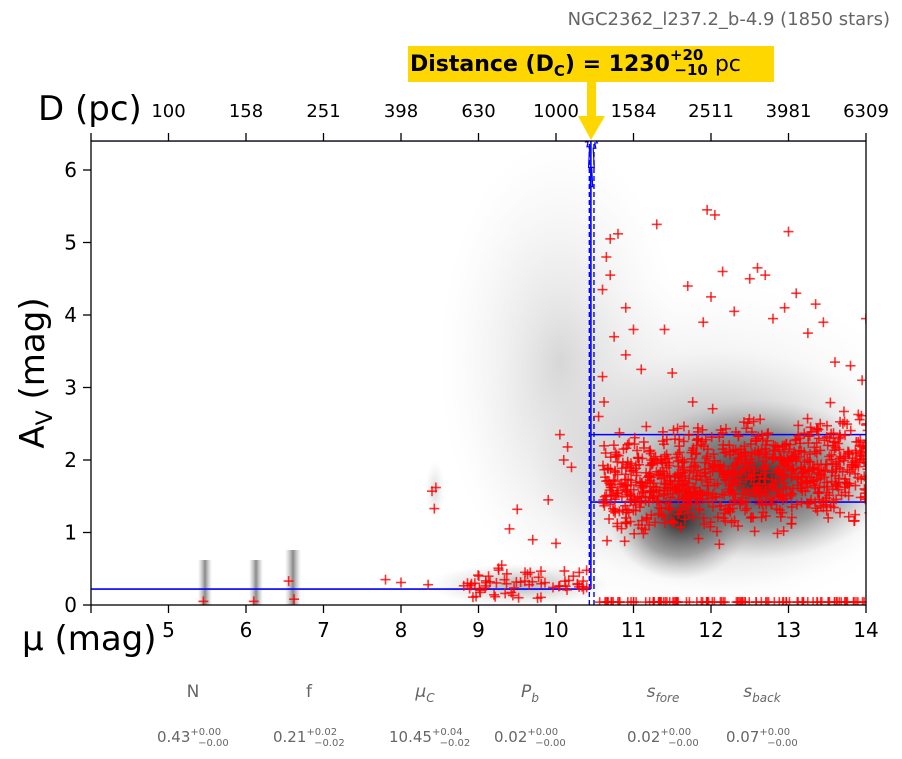 The width and height of the screenshot is (902, 759). Describe the element at coordinates (866, 111) in the screenshot. I see `top-tick-label: 6309` at that location.